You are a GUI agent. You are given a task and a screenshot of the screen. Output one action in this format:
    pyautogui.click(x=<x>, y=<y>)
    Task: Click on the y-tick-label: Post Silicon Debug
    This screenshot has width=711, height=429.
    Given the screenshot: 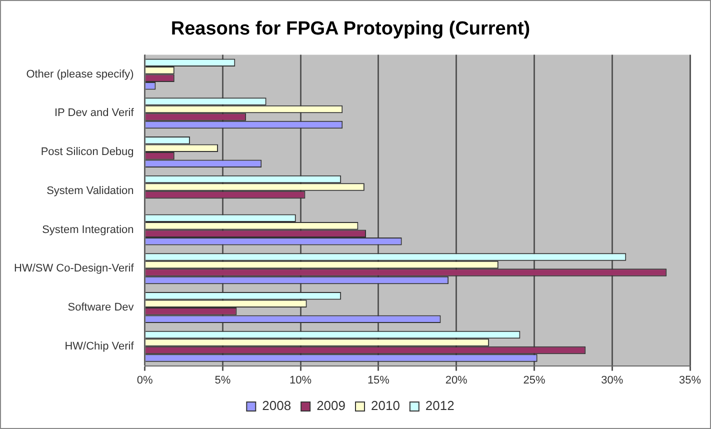 What is the action you would take?
    pyautogui.click(x=87, y=152)
    